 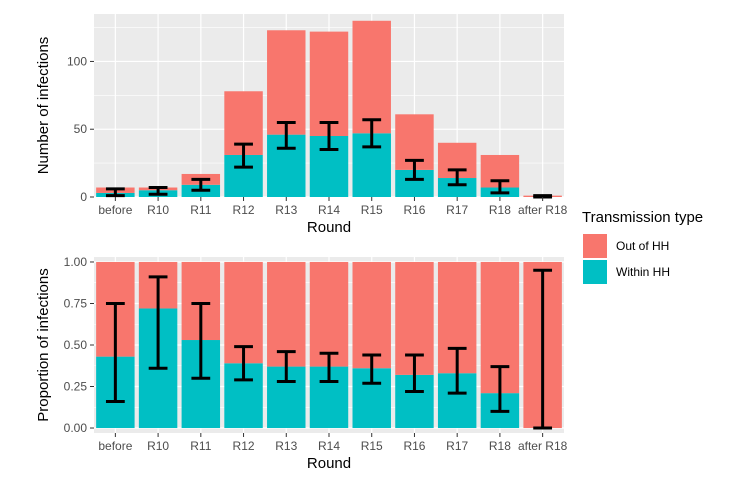 I want to click on legend-swatch-out-of-hh, so click(x=595, y=246).